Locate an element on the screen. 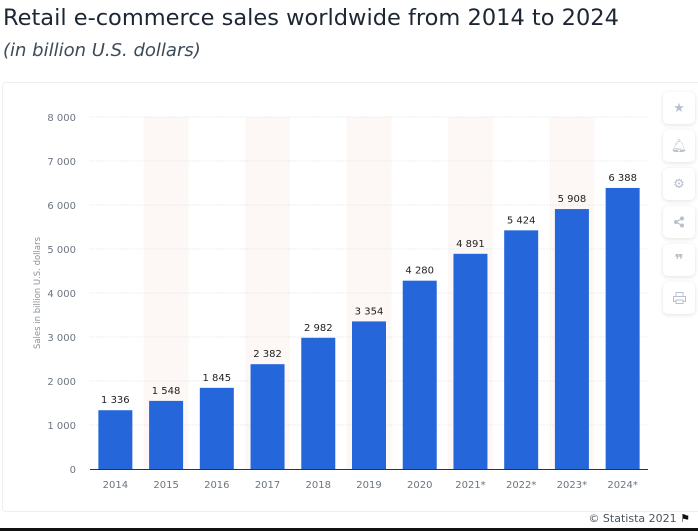 The width and height of the screenshot is (698, 531). data-label: 2 382 is located at coordinates (267, 354).